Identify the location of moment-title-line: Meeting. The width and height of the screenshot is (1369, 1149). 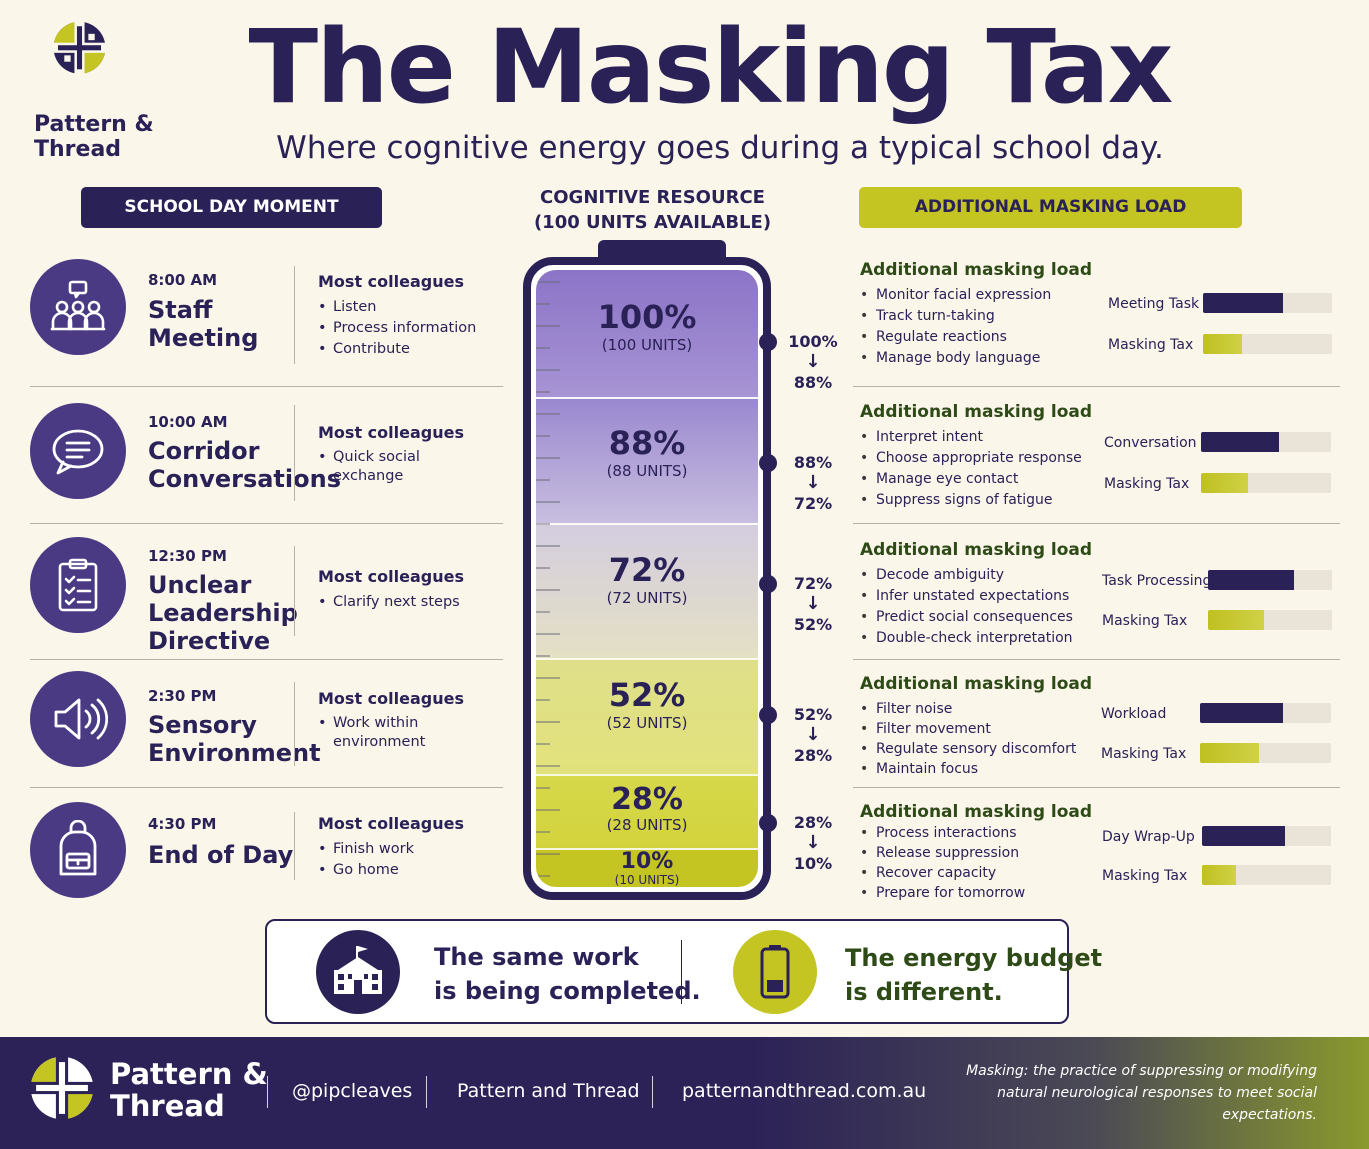
(203, 338).